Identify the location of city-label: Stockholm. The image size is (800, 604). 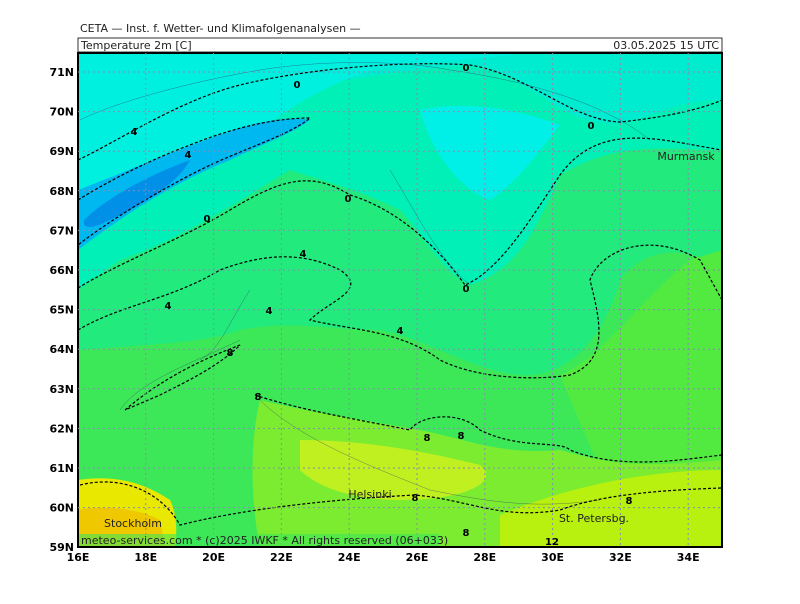
(133, 523).